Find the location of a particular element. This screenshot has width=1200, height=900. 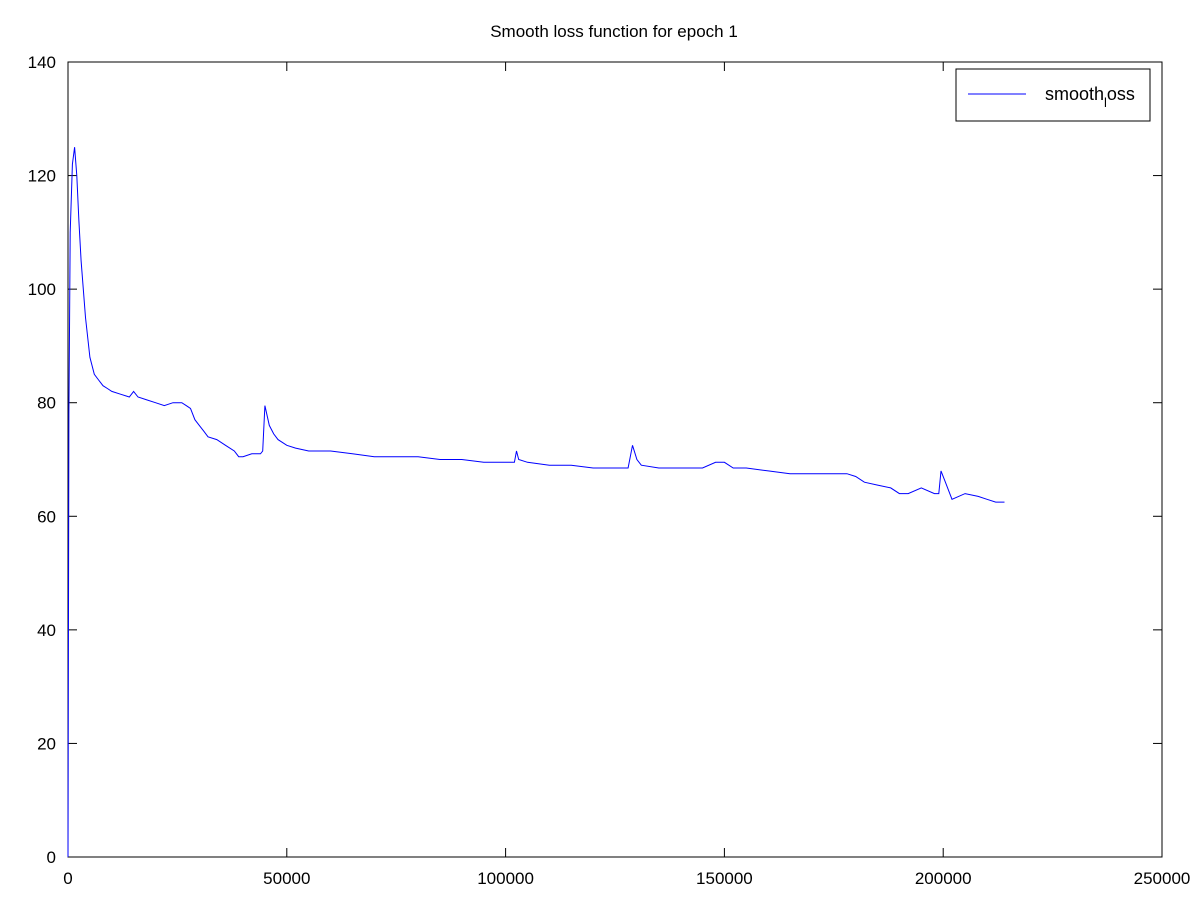

y-tick-label: 40 is located at coordinates (46, 630).